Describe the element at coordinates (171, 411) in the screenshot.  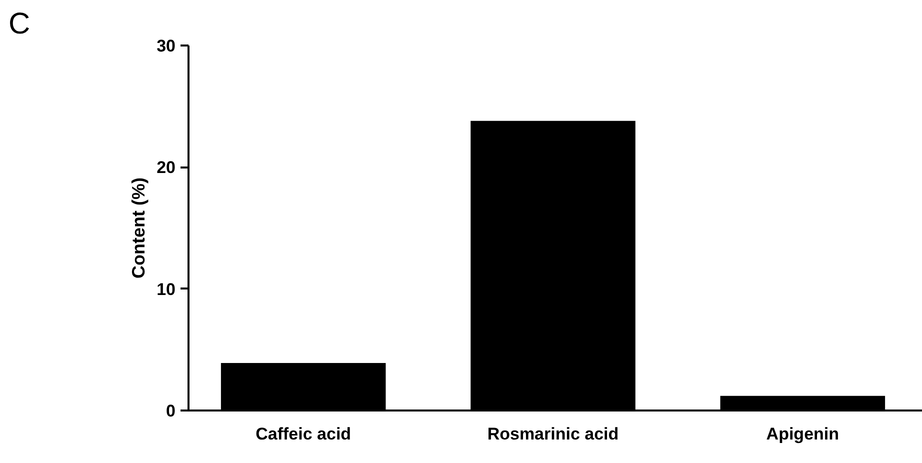
I see `y-tick-label: 0` at that location.